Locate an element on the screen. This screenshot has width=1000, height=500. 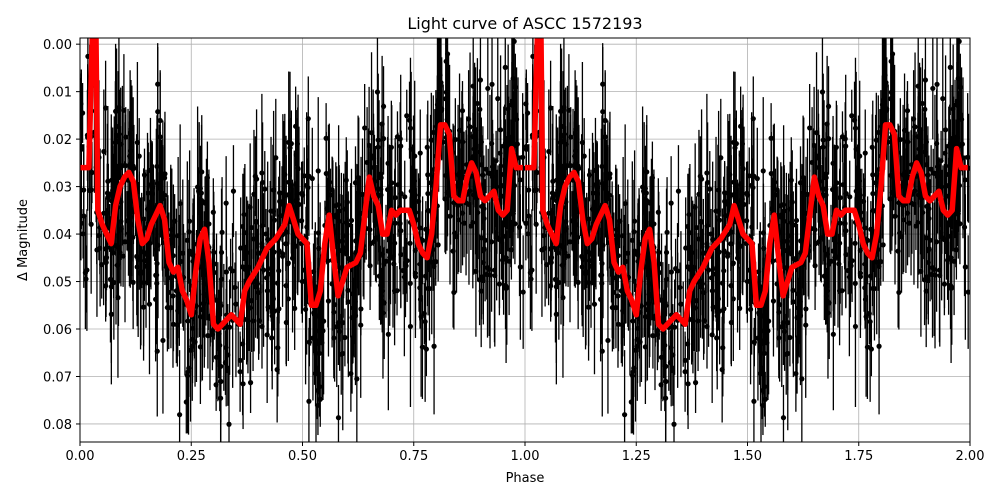
x-tick-label: 1.00 is located at coordinates (525, 456).